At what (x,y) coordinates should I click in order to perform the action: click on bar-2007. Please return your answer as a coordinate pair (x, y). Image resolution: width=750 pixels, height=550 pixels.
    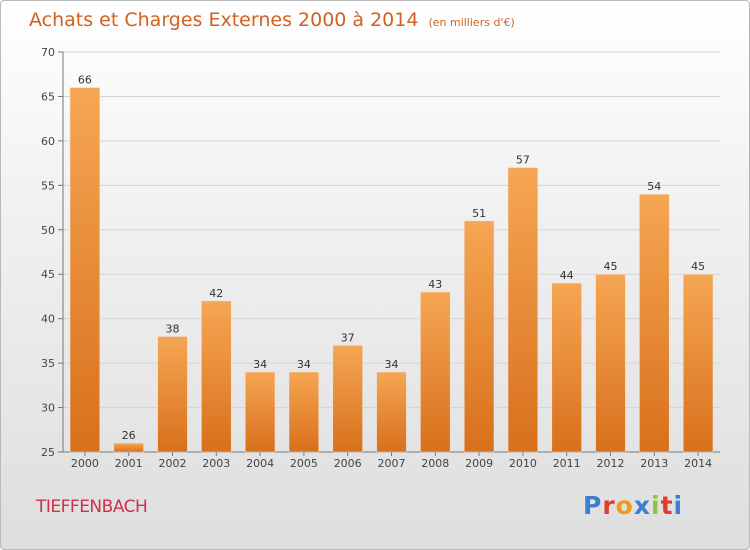
    Looking at the image, I should click on (391, 412).